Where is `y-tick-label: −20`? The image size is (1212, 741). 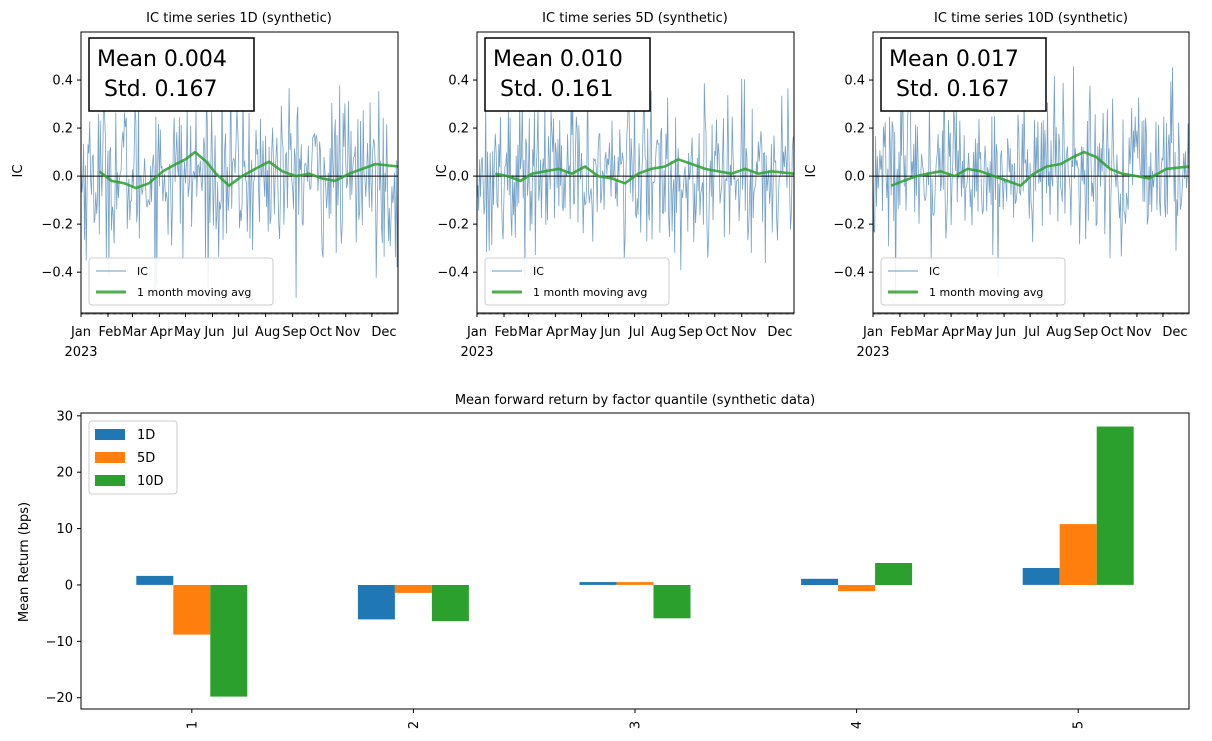 y-tick-label: −20 is located at coordinates (59, 698).